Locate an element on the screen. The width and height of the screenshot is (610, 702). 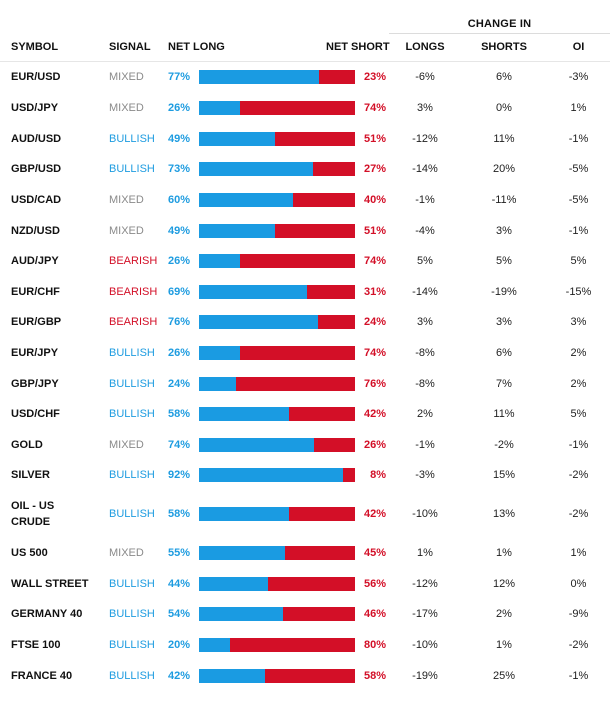
change-longs-value: 2% is located at coordinates (425, 414).